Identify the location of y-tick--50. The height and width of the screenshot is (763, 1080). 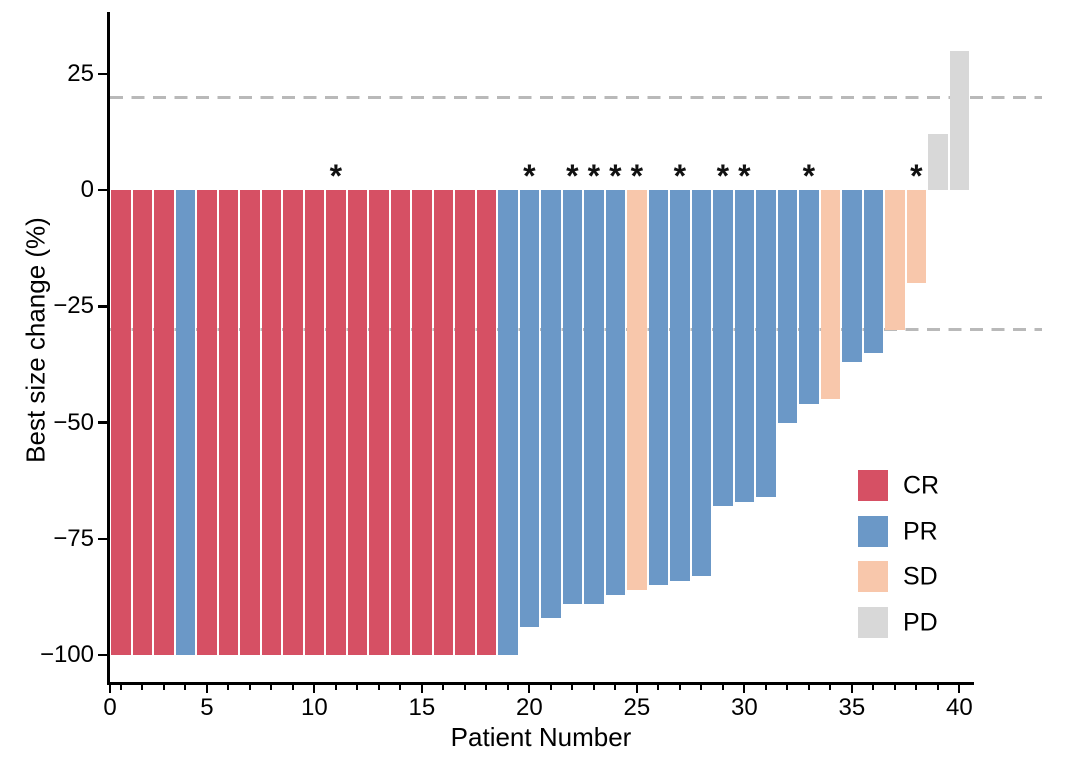
(103, 422).